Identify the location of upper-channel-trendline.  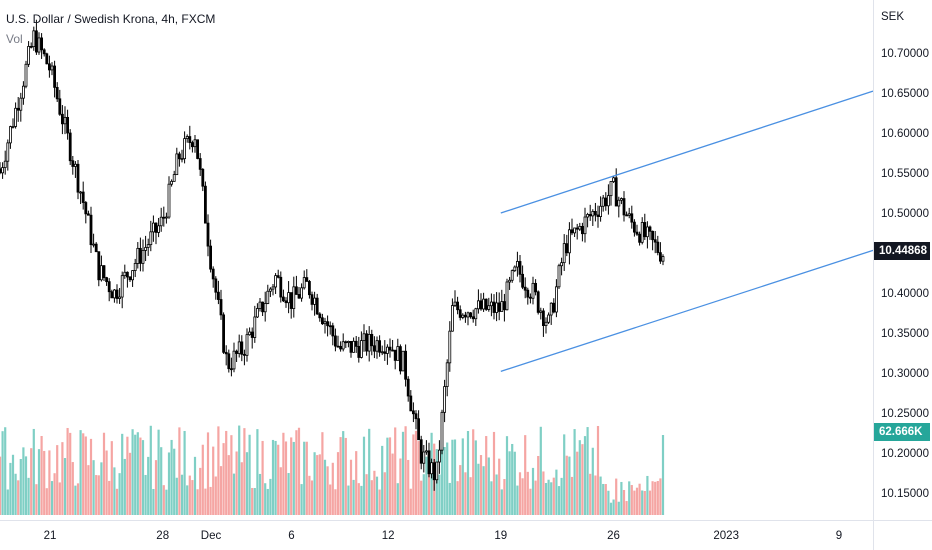
(687, 152).